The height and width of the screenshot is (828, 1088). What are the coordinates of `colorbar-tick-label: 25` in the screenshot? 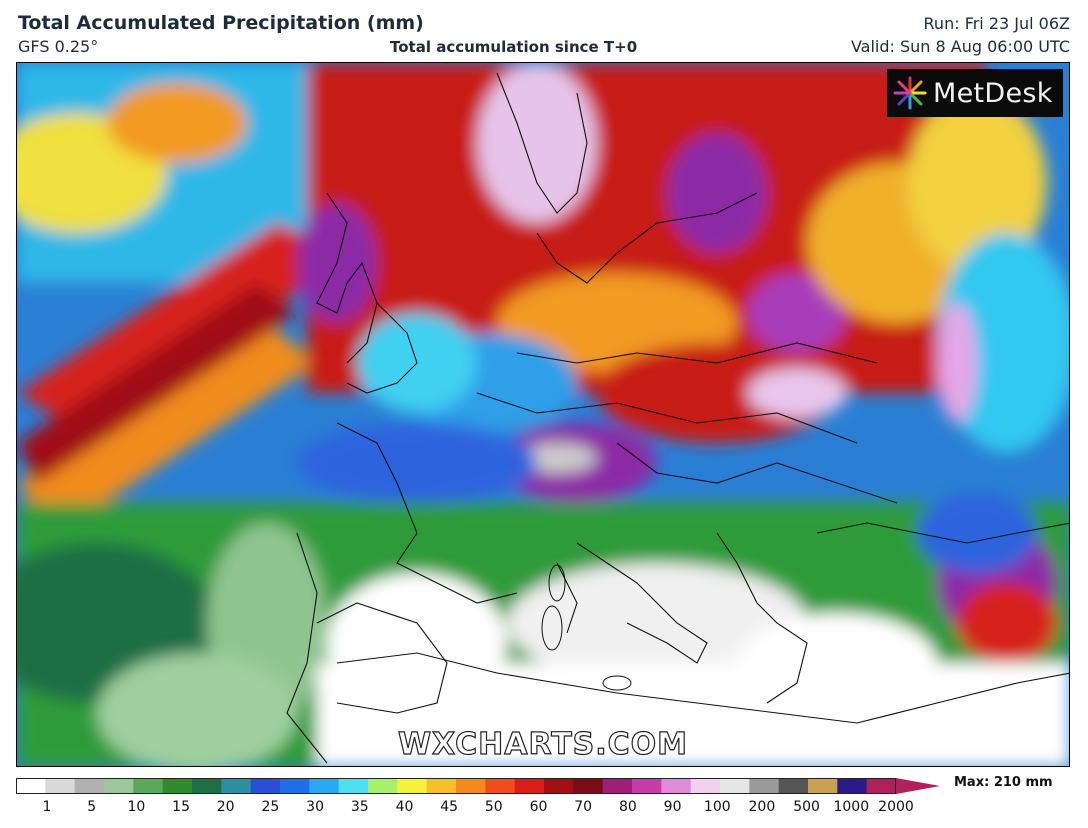 It's located at (270, 807).